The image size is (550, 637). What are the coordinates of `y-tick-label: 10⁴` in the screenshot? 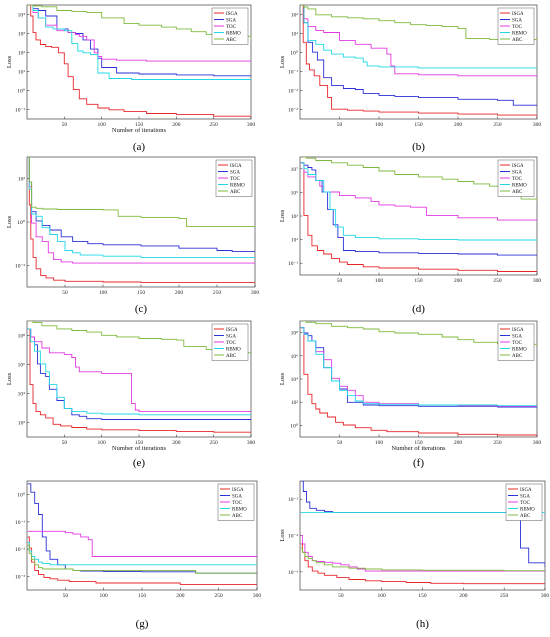 It's located at (22, 395).